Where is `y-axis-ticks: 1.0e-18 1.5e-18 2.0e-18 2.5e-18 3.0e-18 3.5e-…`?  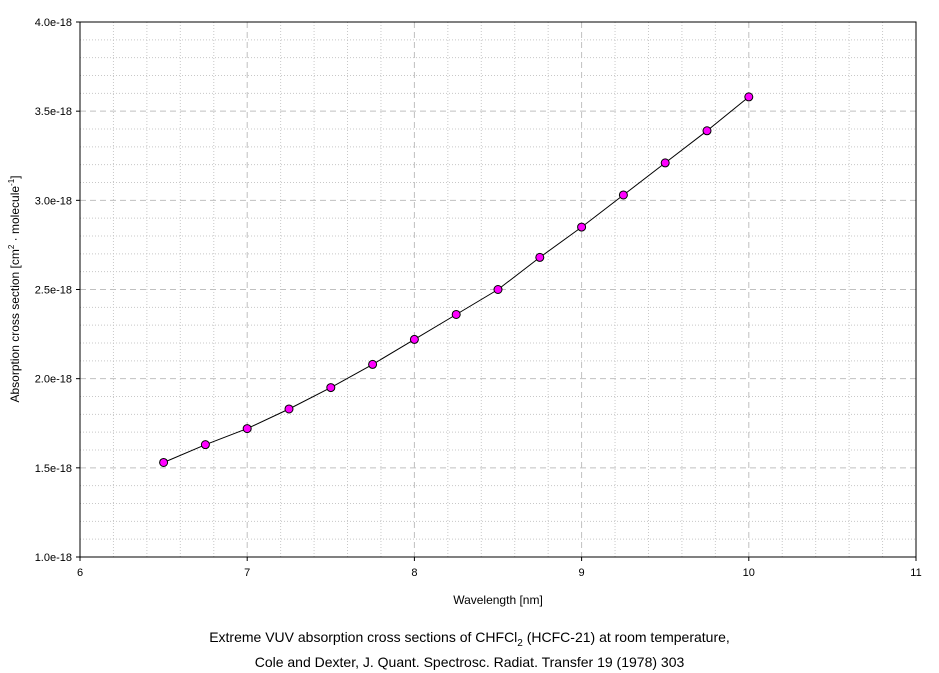
y-axis-ticks: 1.0e-18 1.5e-18 2.0e-18 2.5e-18 3.0e-18 3.5e-… is located at coordinates (57, 290).